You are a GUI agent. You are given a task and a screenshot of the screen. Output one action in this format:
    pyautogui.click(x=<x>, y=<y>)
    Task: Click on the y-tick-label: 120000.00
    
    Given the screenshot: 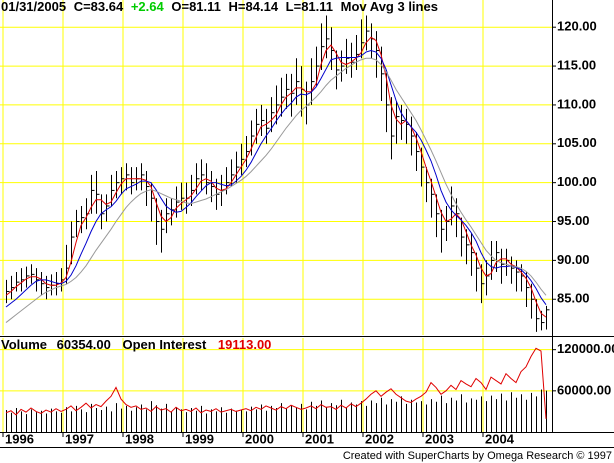 What is the action you would take?
    pyautogui.click(x=585, y=348)
    